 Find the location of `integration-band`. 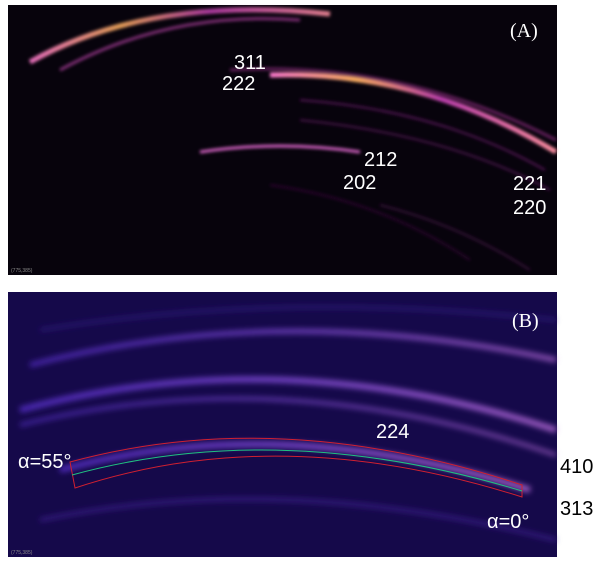

integration-band is located at coordinates (296, 467).